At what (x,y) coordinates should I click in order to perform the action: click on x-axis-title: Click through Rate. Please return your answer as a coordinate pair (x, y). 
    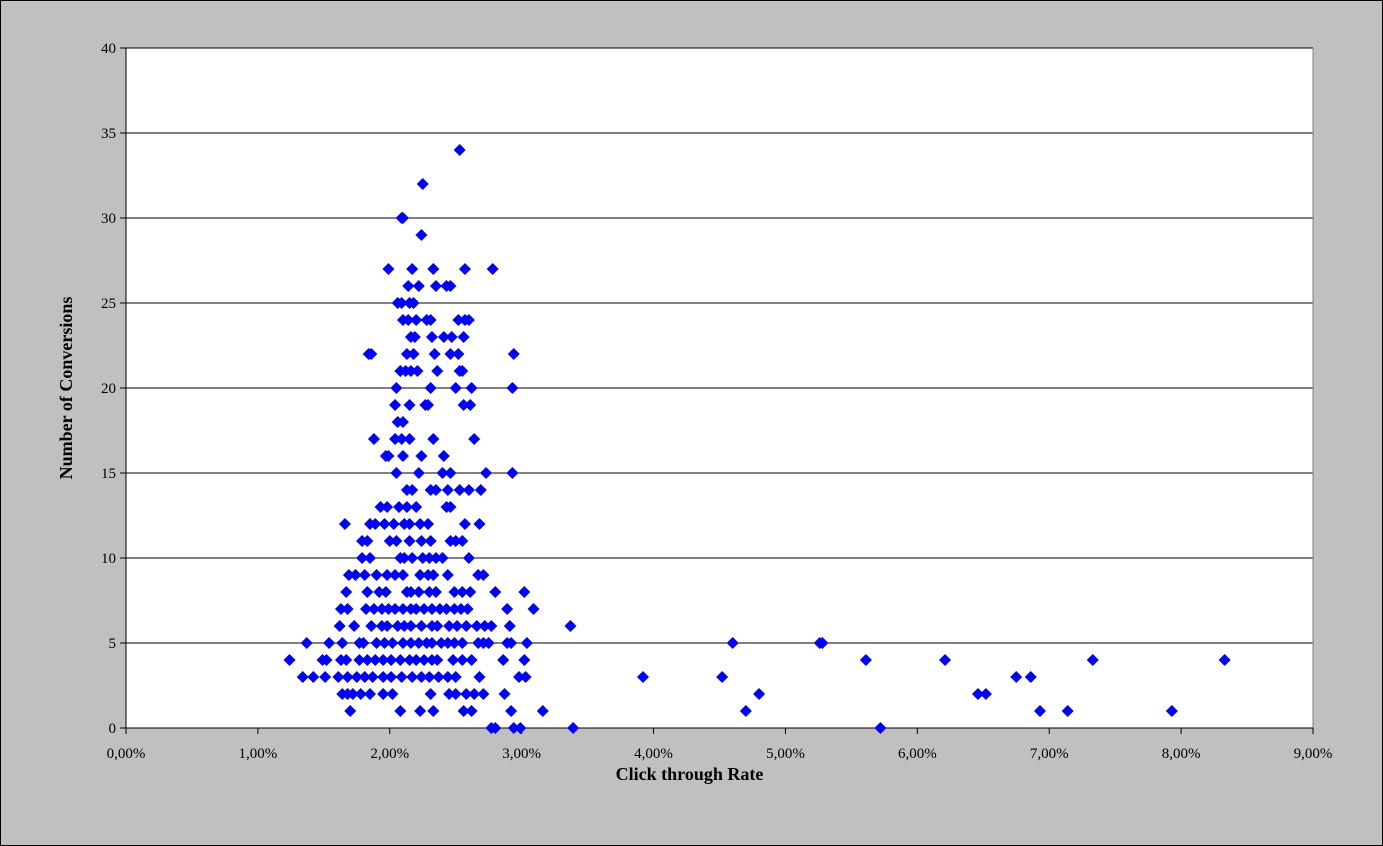
    Looking at the image, I should click on (690, 774).